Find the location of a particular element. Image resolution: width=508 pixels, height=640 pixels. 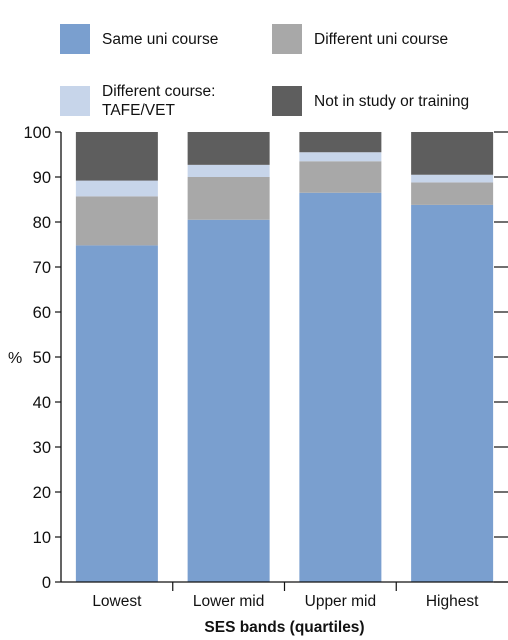

legend-label-not-in-study: Not in study or training is located at coordinates (392, 101).